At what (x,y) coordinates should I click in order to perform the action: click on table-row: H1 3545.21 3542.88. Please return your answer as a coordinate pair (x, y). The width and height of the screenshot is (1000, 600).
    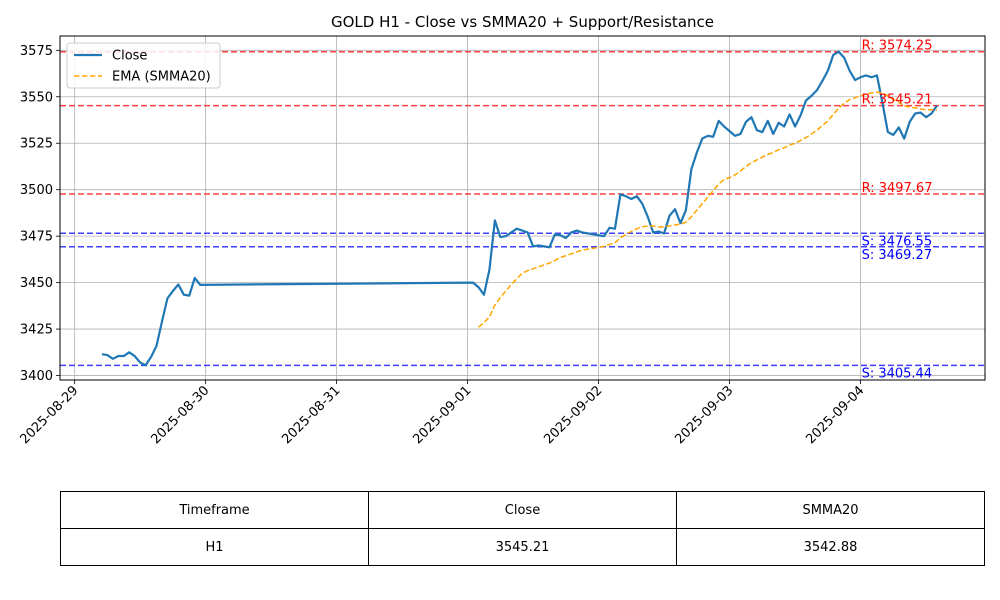
    Looking at the image, I should click on (522, 547).